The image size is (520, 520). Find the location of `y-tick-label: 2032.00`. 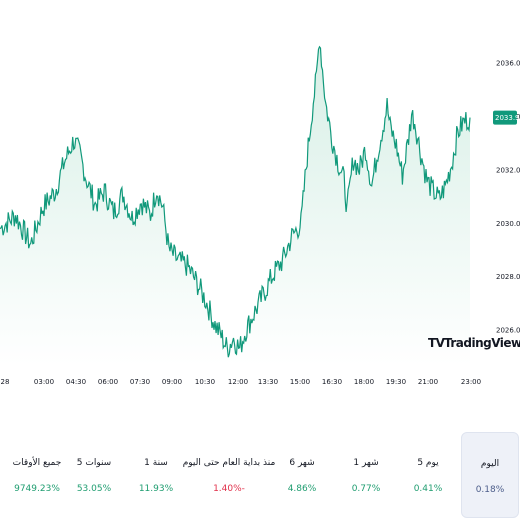

y-tick-label: 2032.00 is located at coordinates (508, 170).